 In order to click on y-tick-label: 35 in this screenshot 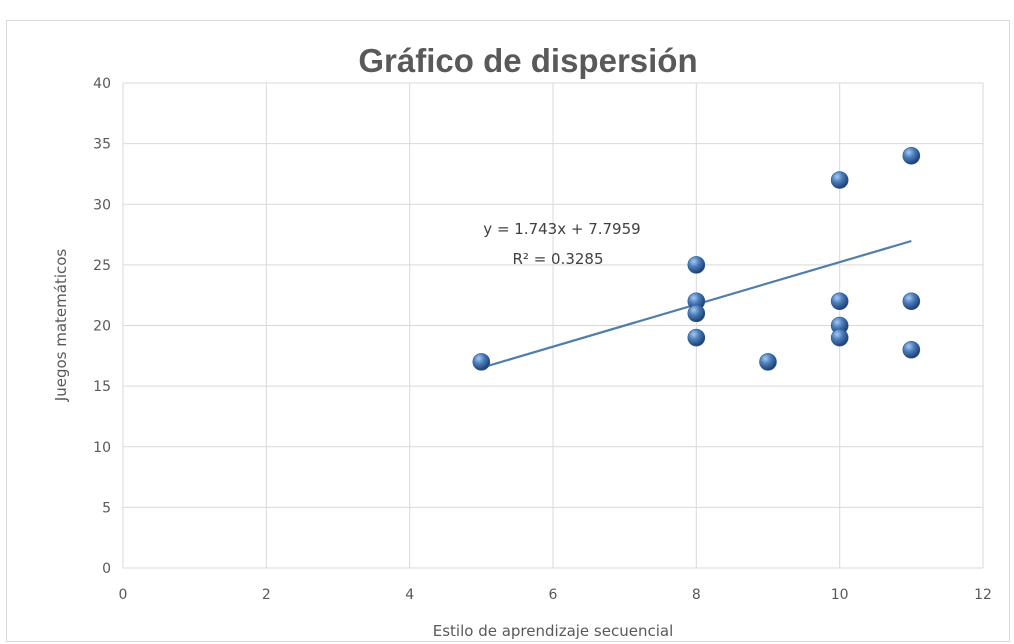, I will do `click(102, 145)`.